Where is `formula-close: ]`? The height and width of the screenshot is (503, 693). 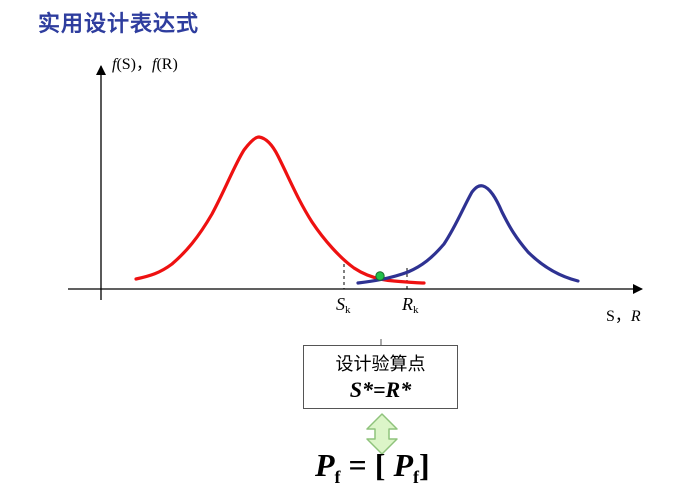
formula-close: ] is located at coordinates (424, 465).